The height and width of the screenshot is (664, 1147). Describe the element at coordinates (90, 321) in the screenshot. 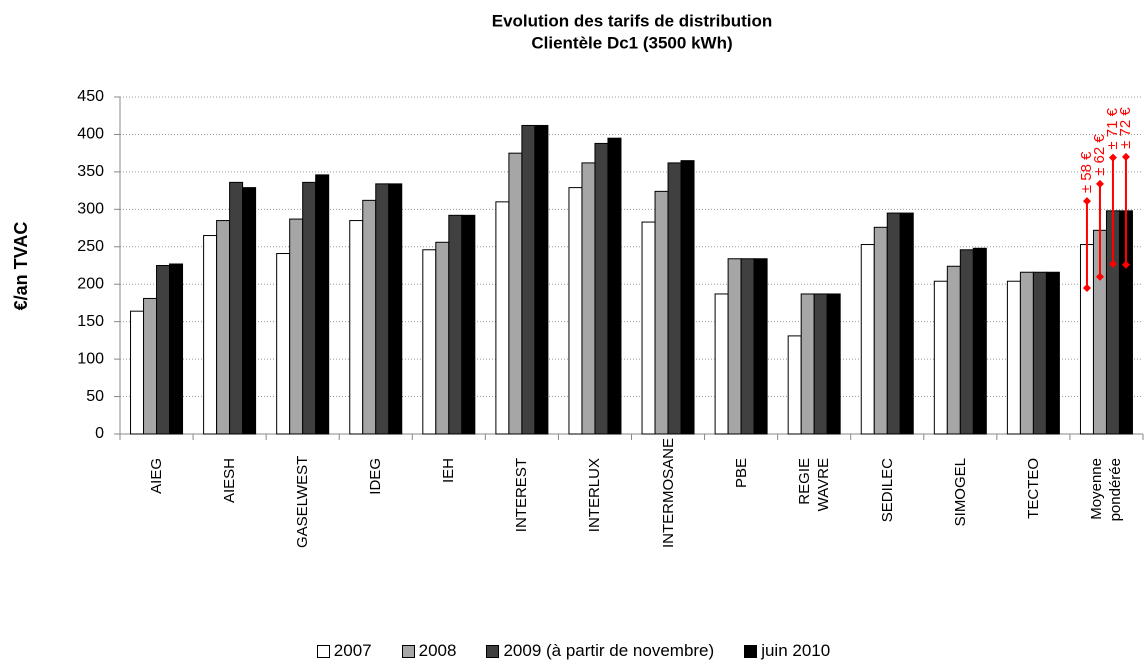

I see `y-tick-label: 150` at that location.